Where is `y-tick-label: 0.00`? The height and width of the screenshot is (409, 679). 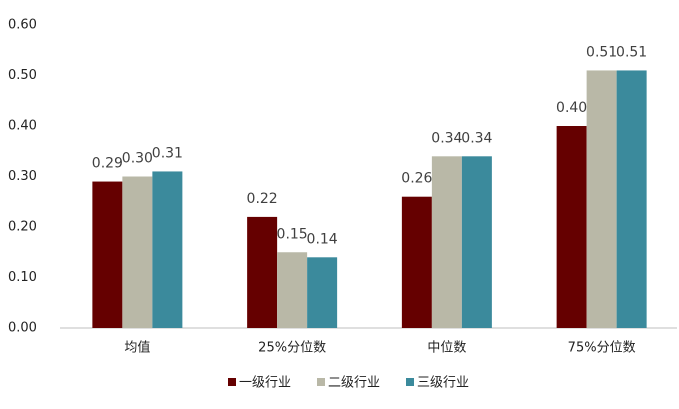 y-tick-label: 0.00 is located at coordinates (22, 328).